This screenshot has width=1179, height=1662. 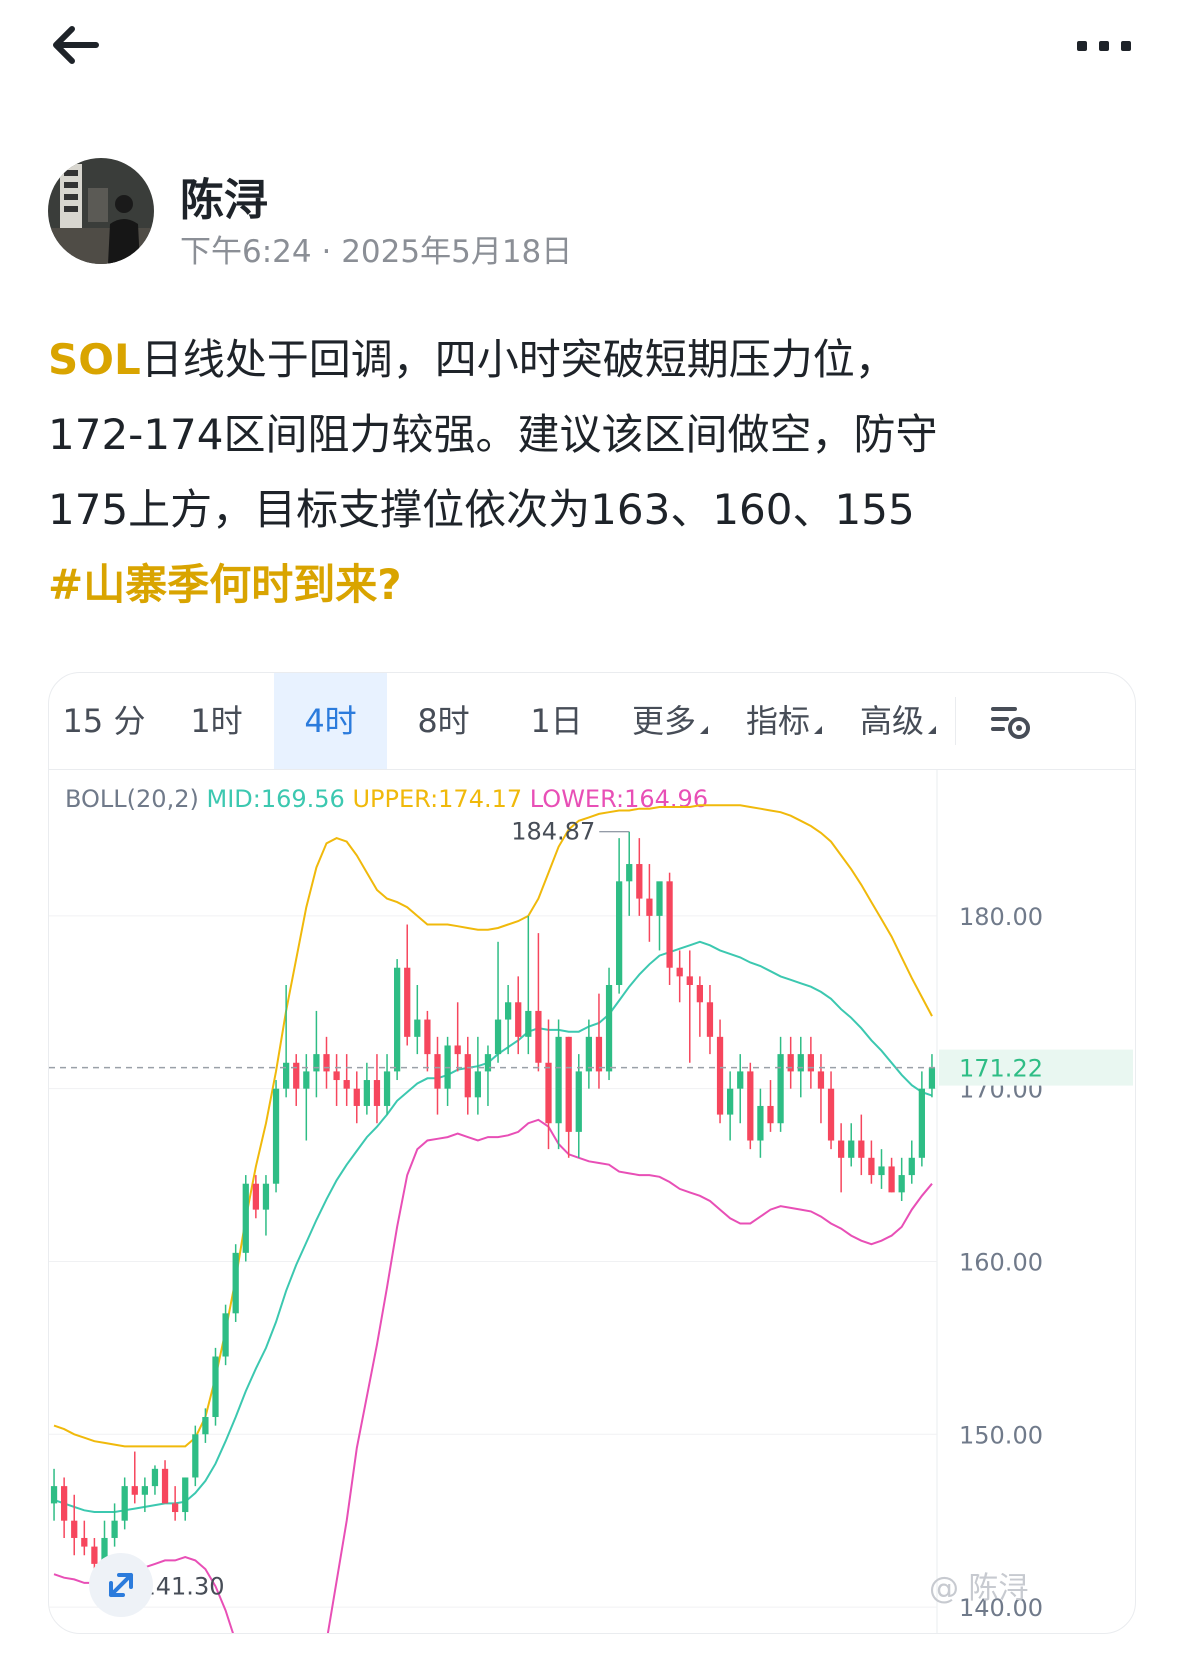 I want to click on y-tick-label: 160.00, so click(x=1001, y=1262).